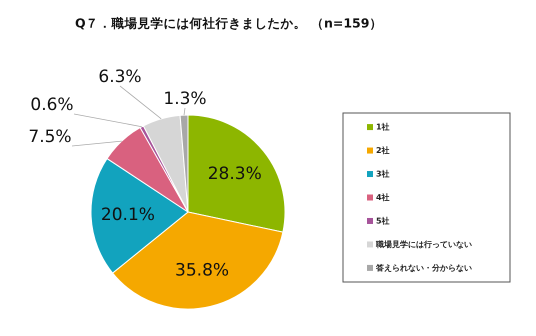 This screenshot has height=336, width=536. Describe the element at coordinates (423, 244) in the screenshot. I see `legend-label: 職場見学には行っていない` at that location.